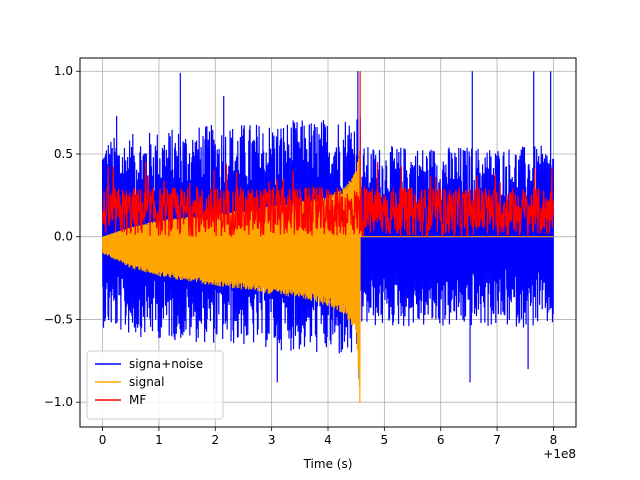  Describe the element at coordinates (441, 440) in the screenshot. I see `x-tick-label: 6` at that location.